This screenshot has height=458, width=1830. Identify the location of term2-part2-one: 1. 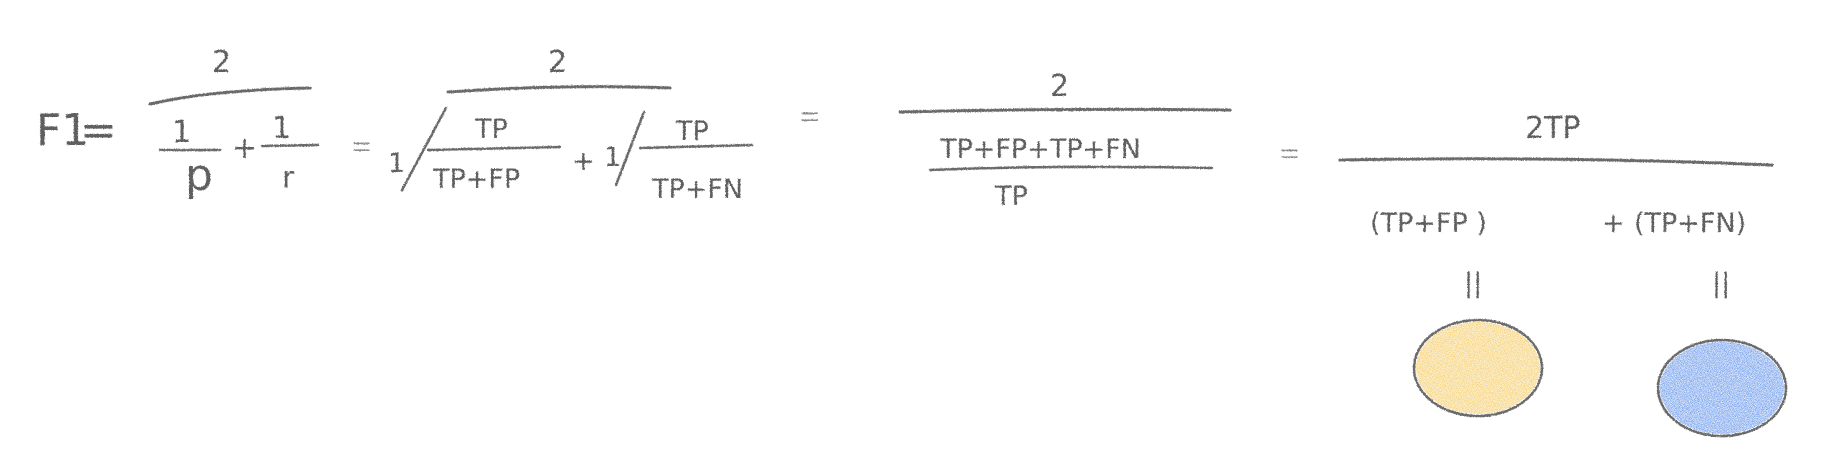
(612, 157).